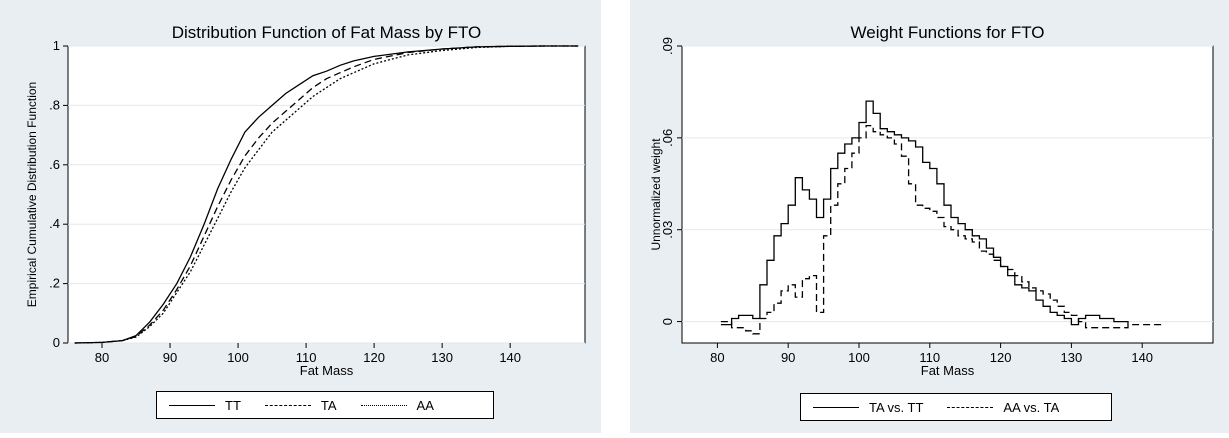  Describe the element at coordinates (656, 194) in the screenshot. I see `y-axis-label: Unnormalized weight` at that location.